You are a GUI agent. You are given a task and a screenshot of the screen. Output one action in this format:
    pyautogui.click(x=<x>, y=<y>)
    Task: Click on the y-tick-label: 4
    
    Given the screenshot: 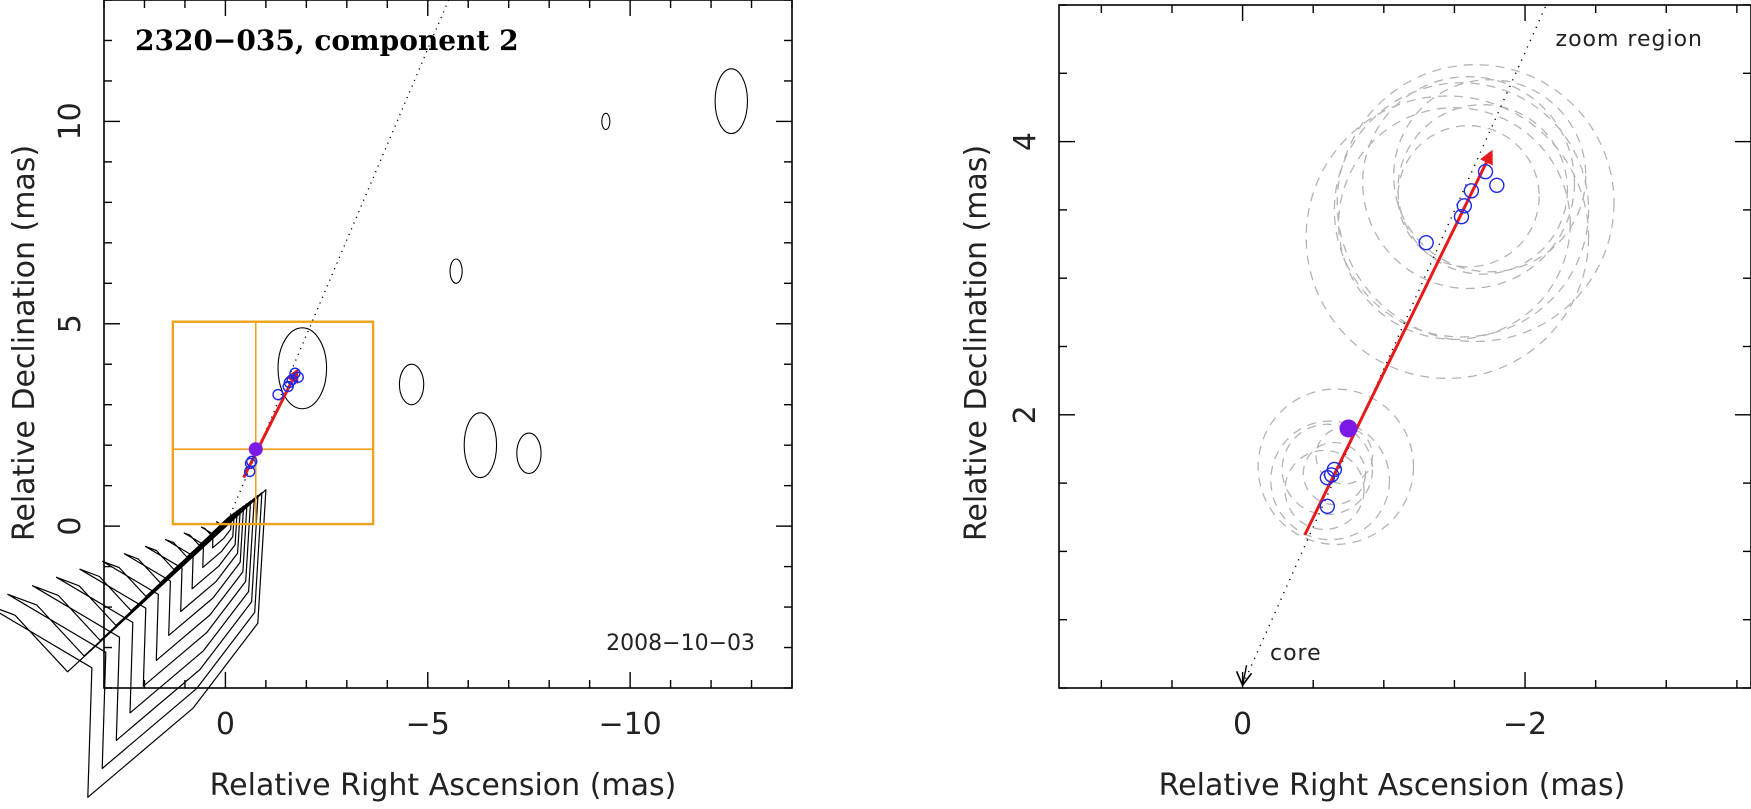 What is the action you would take?
    pyautogui.click(x=1025, y=141)
    